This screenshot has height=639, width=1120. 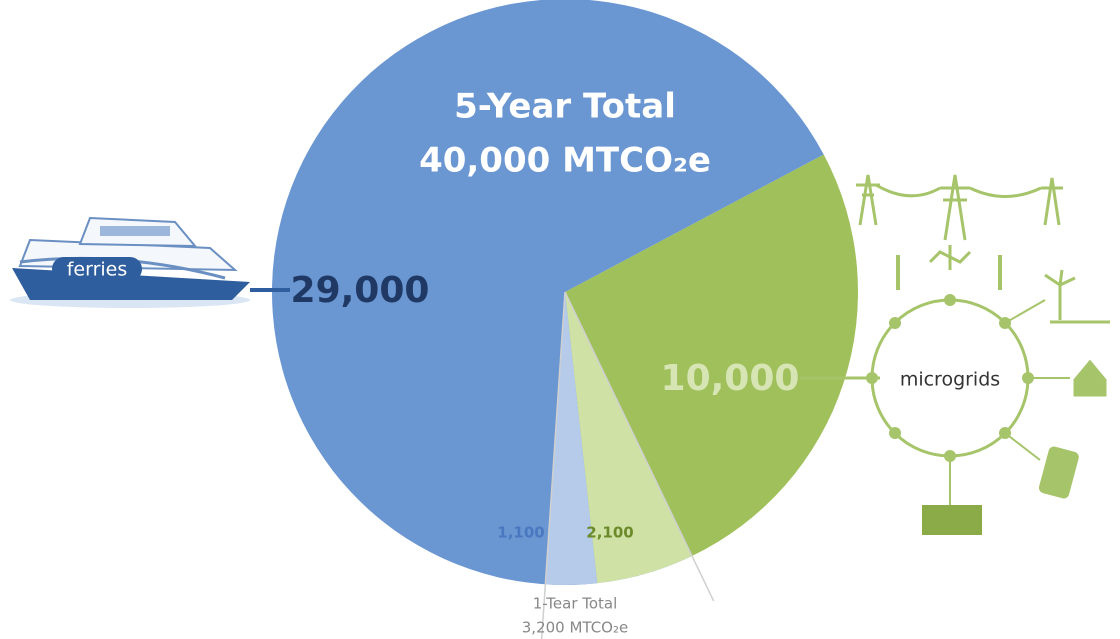 What do you see at coordinates (609, 533) in the screenshot?
I see `inner-value-label: 2,100` at bounding box center [609, 533].